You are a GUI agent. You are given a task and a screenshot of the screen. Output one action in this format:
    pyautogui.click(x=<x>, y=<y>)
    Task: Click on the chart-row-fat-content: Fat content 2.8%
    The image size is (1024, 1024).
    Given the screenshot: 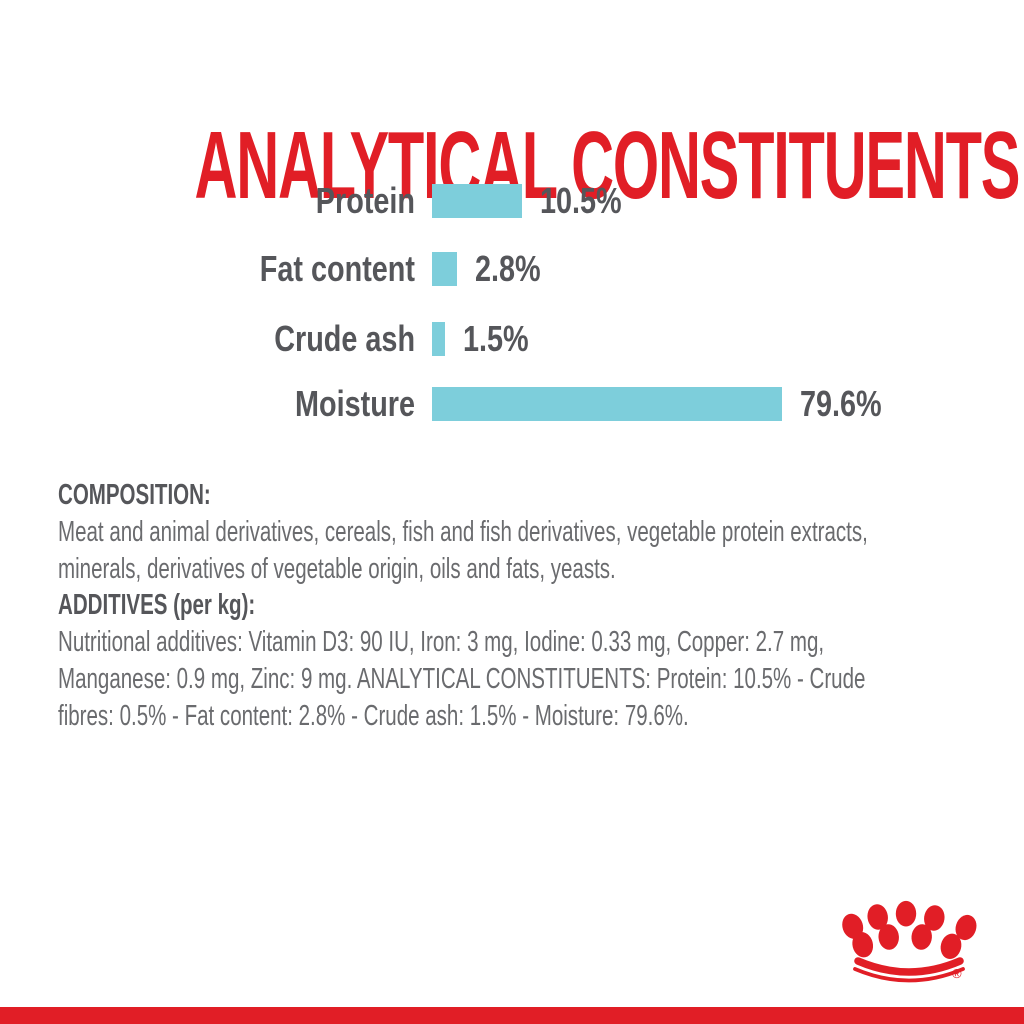 What is the action you would take?
    pyautogui.click(x=512, y=268)
    